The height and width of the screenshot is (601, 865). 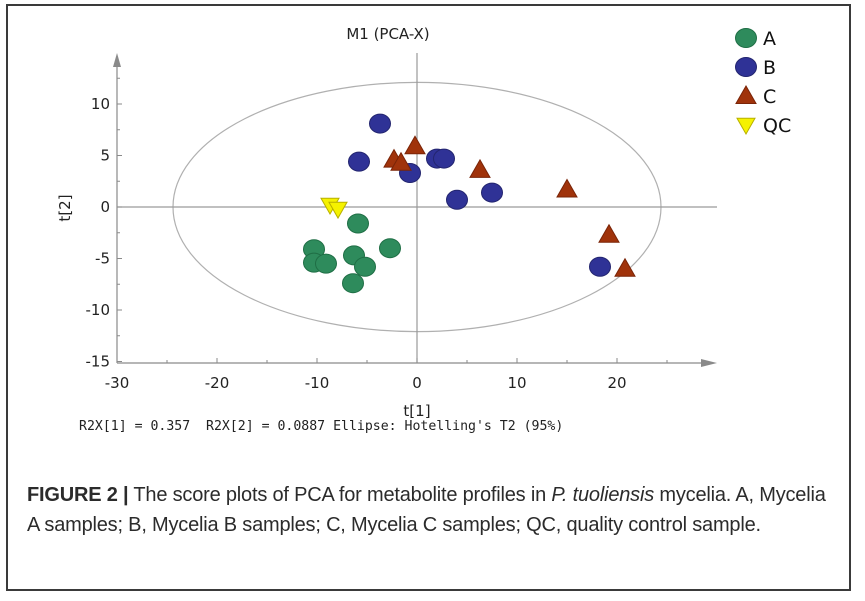 What do you see at coordinates (746, 38) in the screenshot?
I see `legend-marker-a` at bounding box center [746, 38].